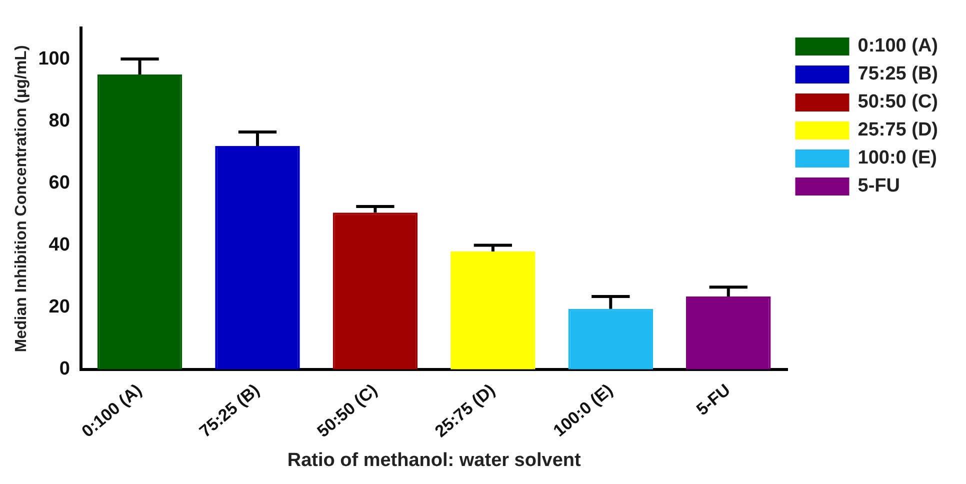 This screenshot has height=484, width=966. I want to click on y-tick-label: 60, so click(59, 183).